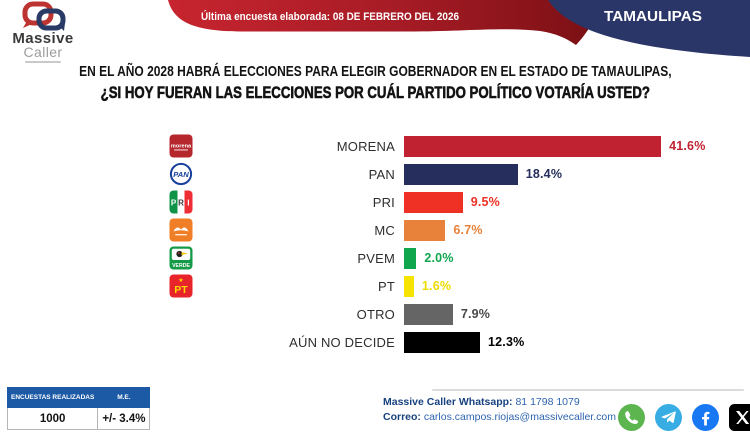 The width and height of the screenshot is (750, 439). I want to click on bar-value-label: 7.9%, so click(475, 314).